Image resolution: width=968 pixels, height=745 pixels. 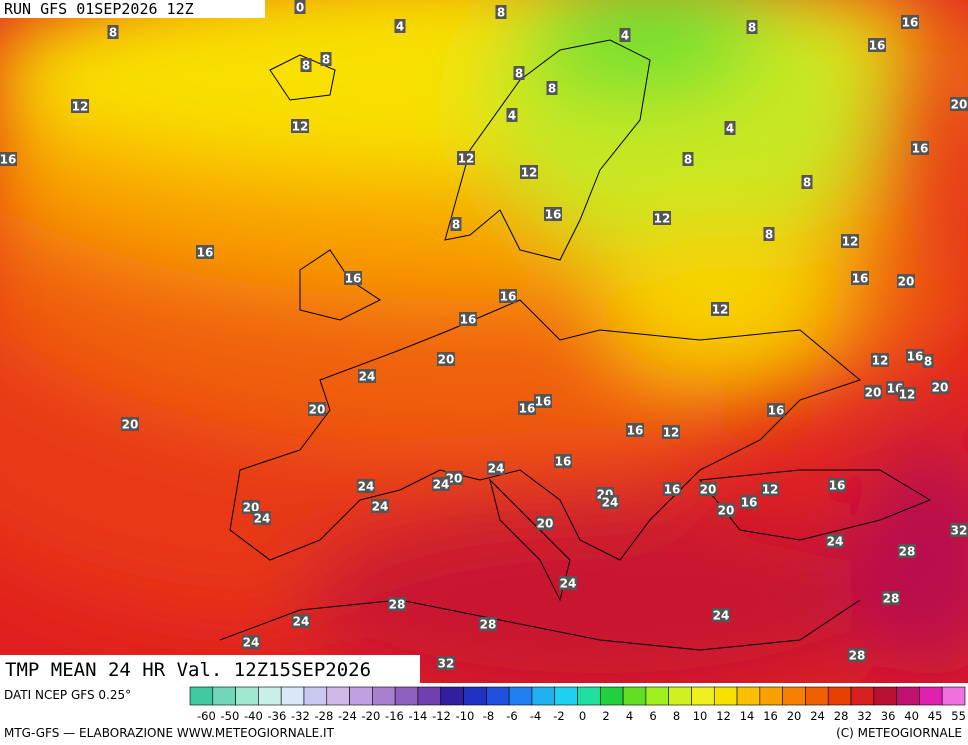 I want to click on scale-label: 24, so click(x=817, y=716).